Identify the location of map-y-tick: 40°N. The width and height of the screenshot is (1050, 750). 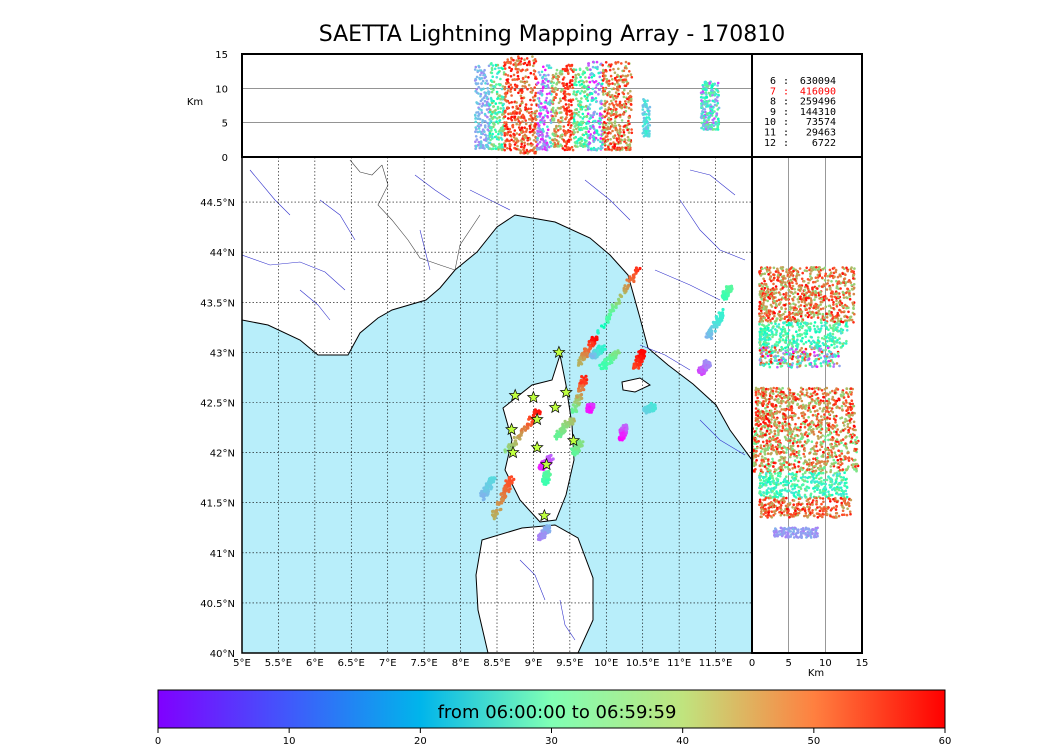
(222, 654).